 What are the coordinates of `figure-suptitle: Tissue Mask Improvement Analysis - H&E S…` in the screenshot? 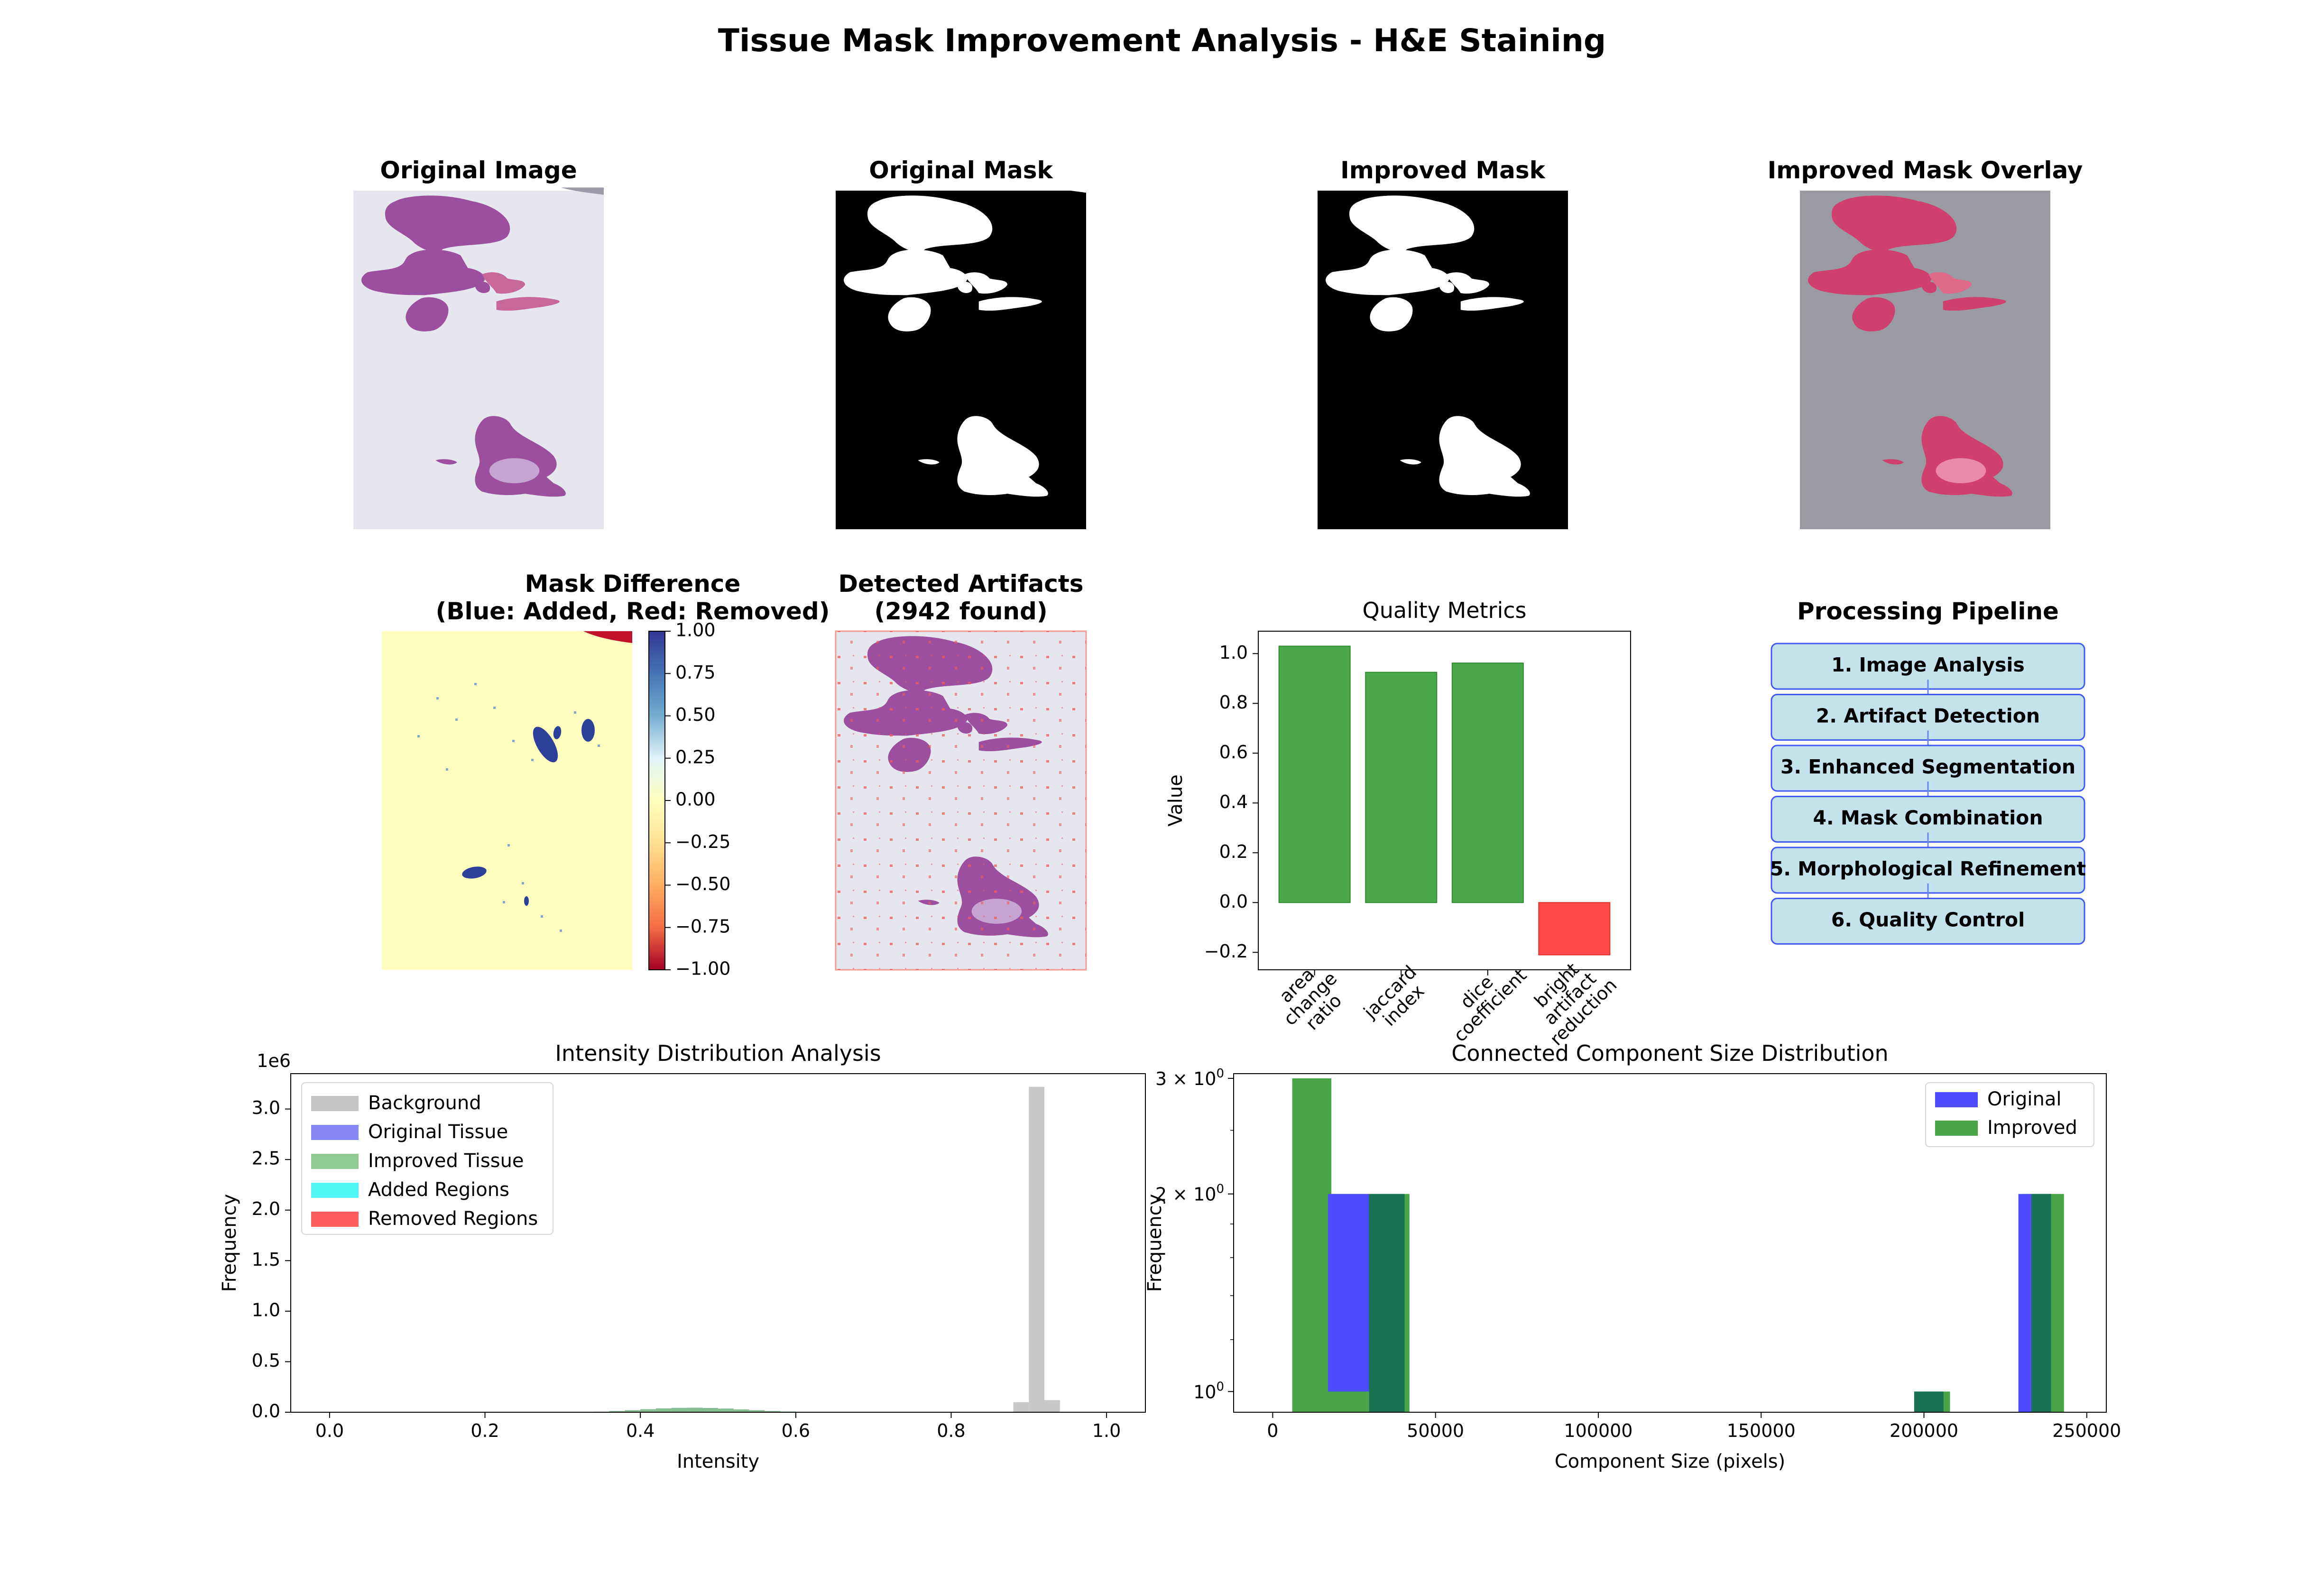 It's located at (1162, 40).